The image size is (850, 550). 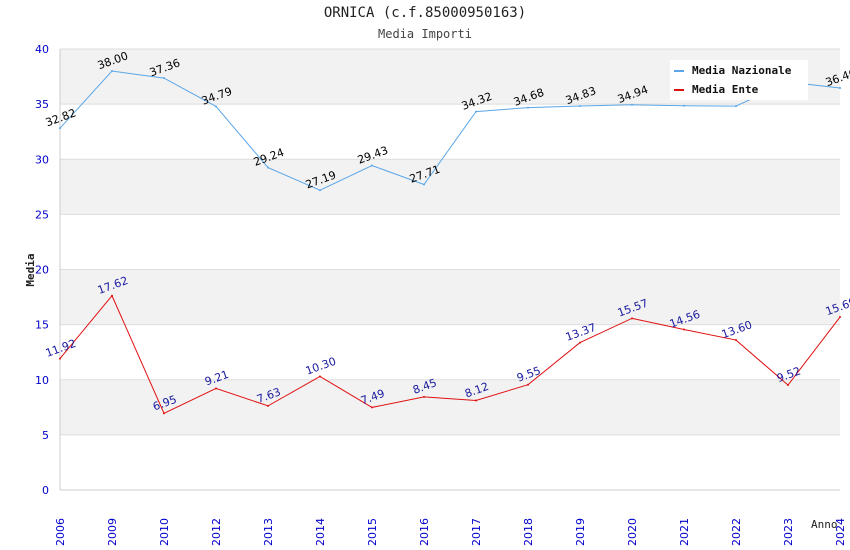 I want to click on x-tick-label: 2023, so click(x=788, y=532).